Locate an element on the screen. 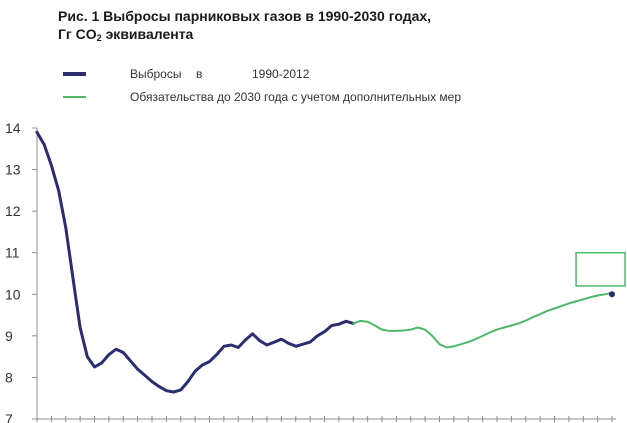  y-tick-label-8: 8 is located at coordinates (9, 377).